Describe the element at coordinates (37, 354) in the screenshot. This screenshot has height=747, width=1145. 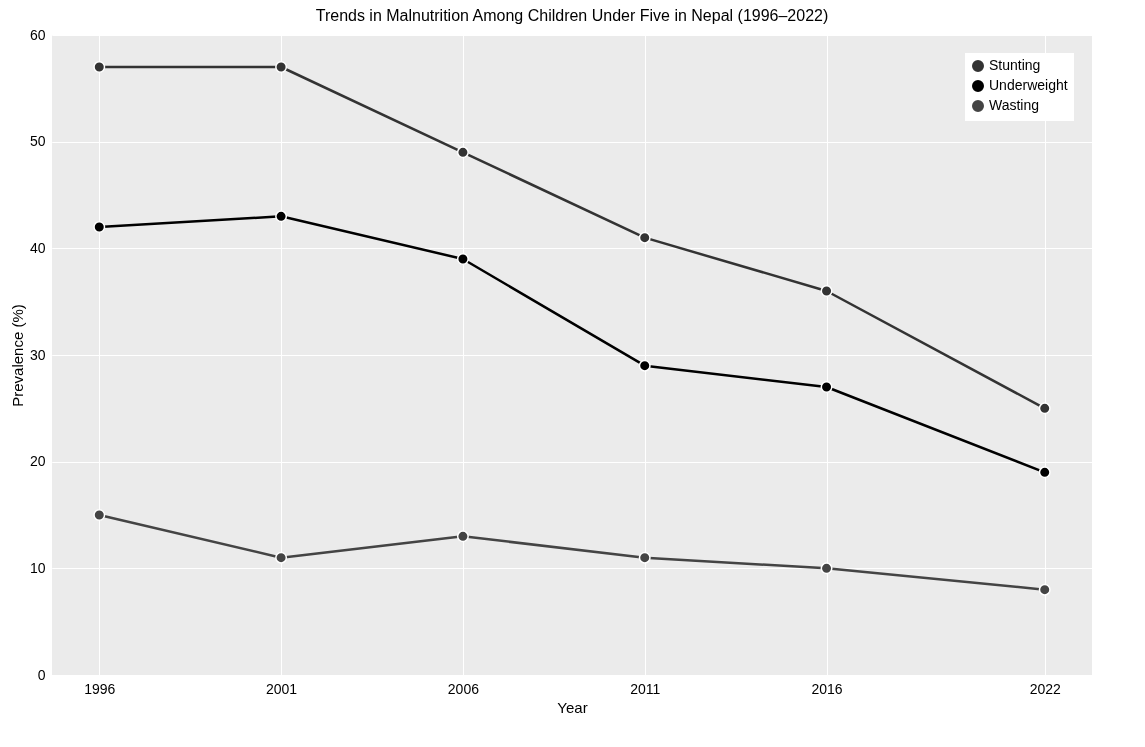
I see `y-tick-label: 30` at that location.